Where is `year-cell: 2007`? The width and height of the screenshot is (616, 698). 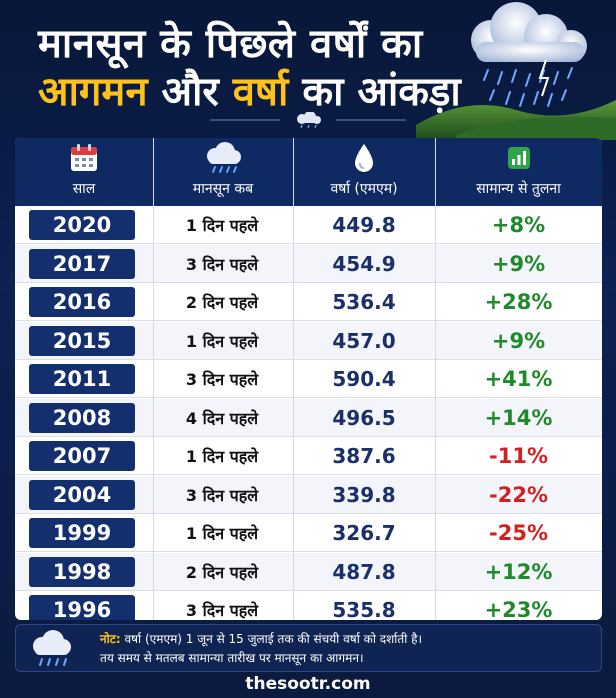
year-cell: 2007 is located at coordinates (82, 456).